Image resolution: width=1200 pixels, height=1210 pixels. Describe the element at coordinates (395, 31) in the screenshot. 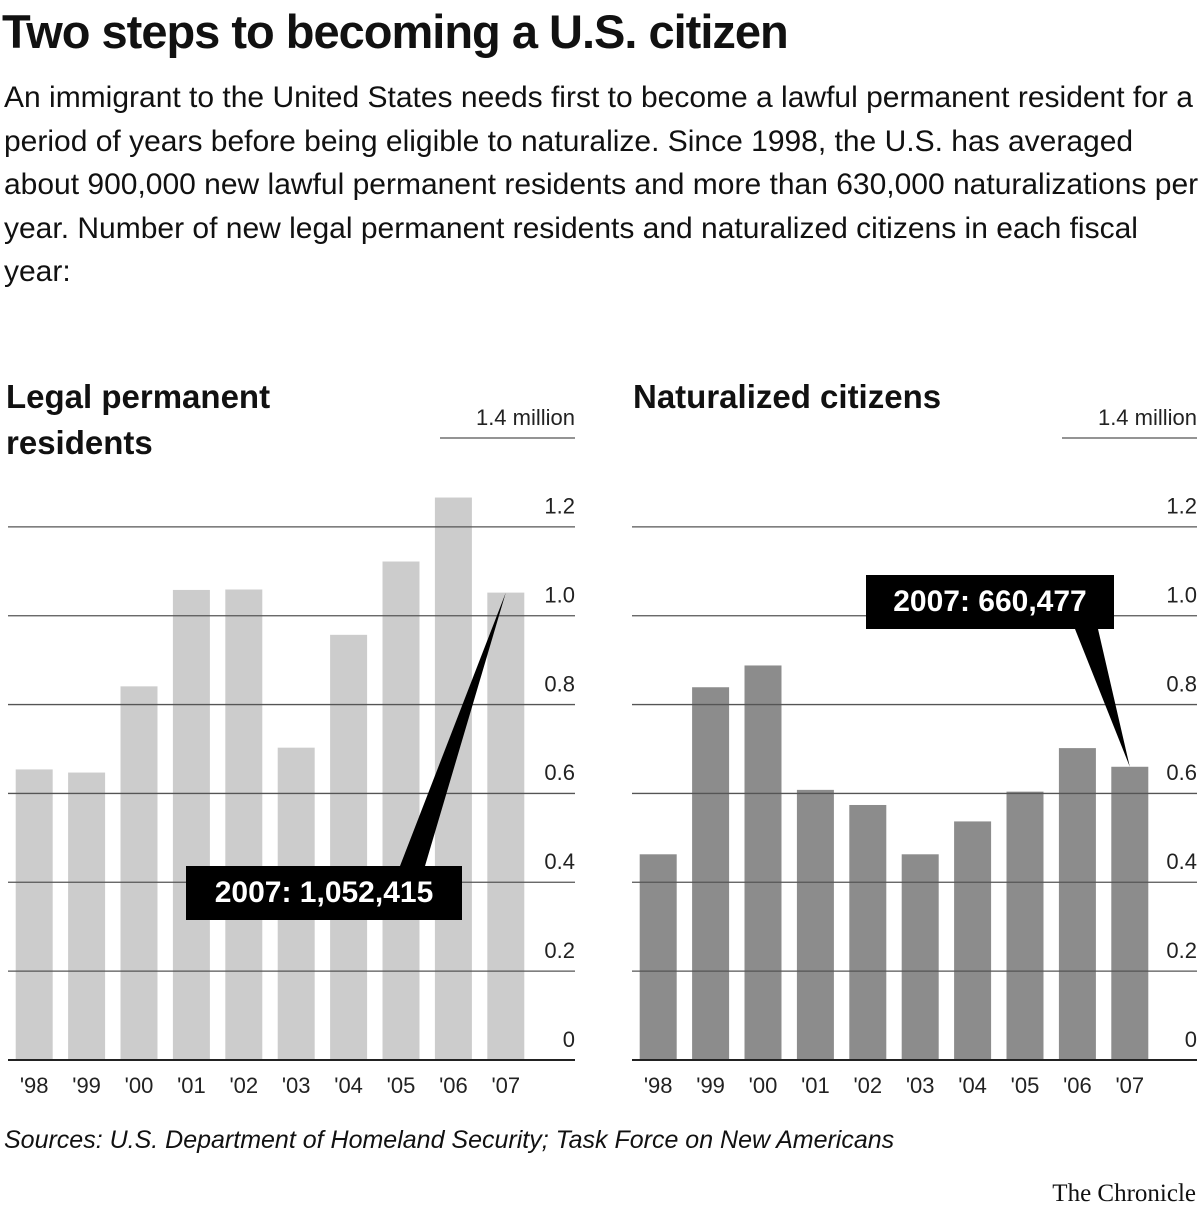

I see `page-title: Two steps to becoming a U.S. citizen` at that location.